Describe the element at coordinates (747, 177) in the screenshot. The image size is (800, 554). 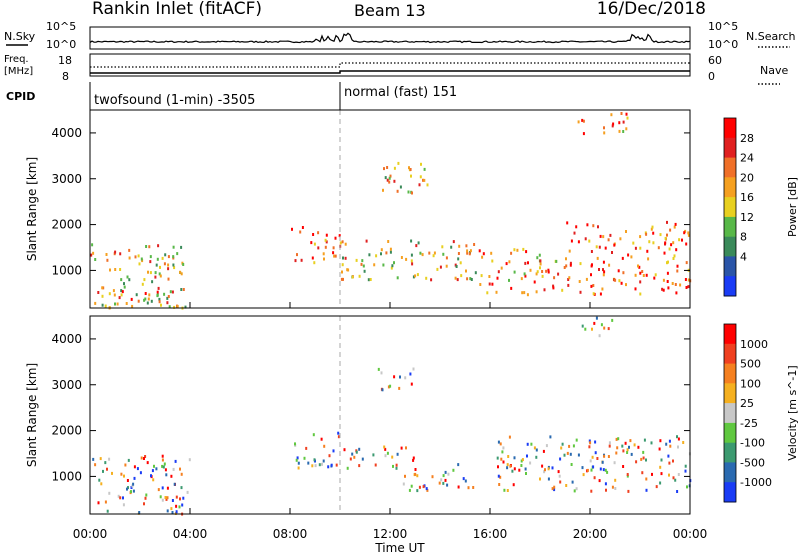
I see `colorbar-tick-label: 20` at that location.